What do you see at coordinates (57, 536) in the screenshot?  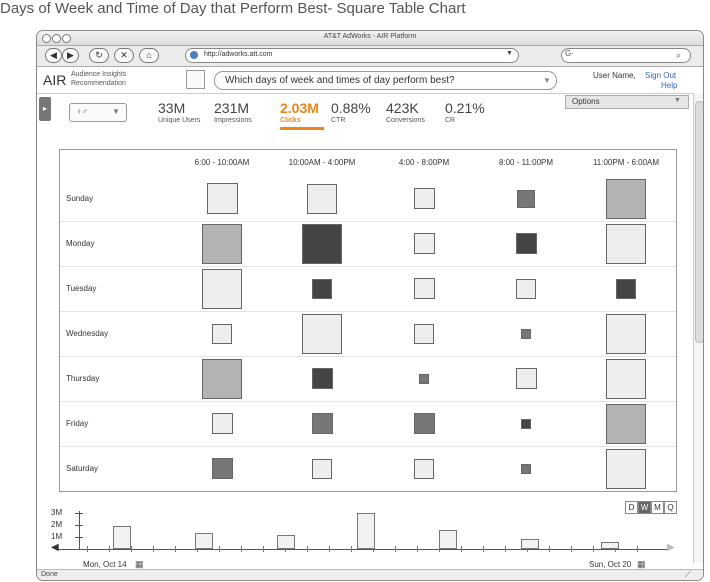 I see `y-tick-label: 1M` at bounding box center [57, 536].